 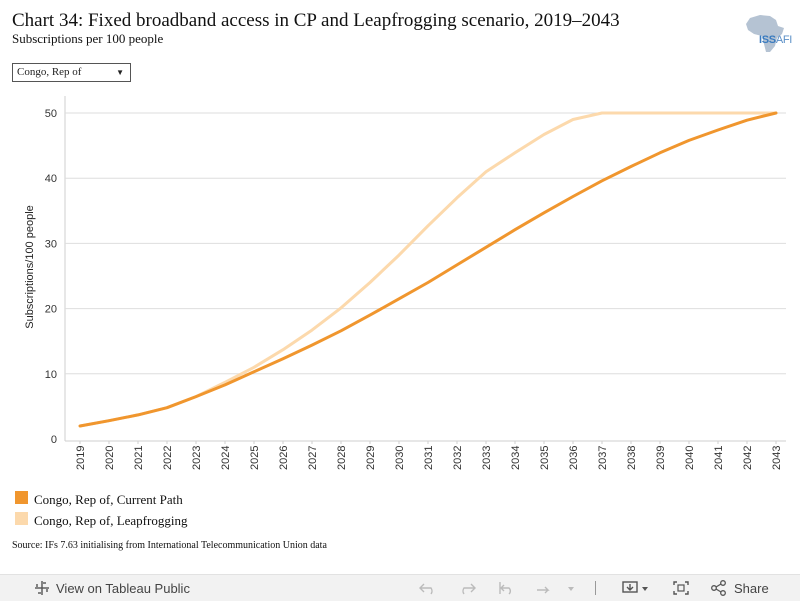 I want to click on africa-logo-icon, so click(x=765, y=33).